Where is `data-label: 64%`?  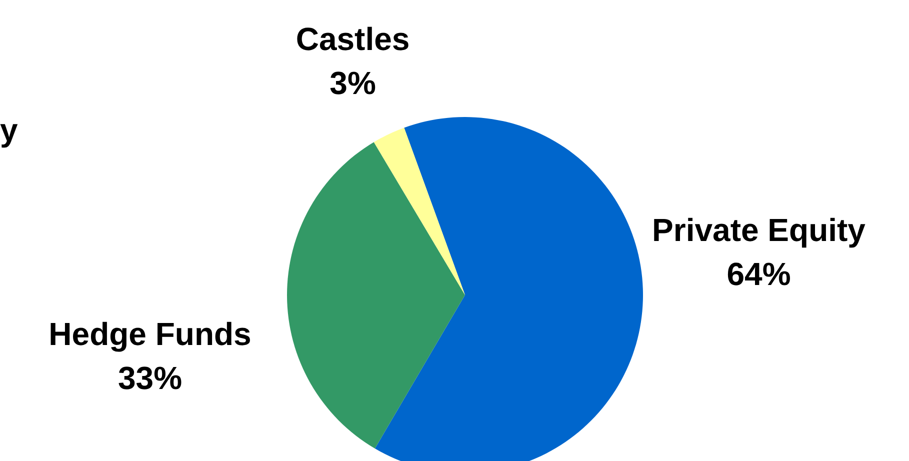
data-label: 64% is located at coordinates (758, 274).